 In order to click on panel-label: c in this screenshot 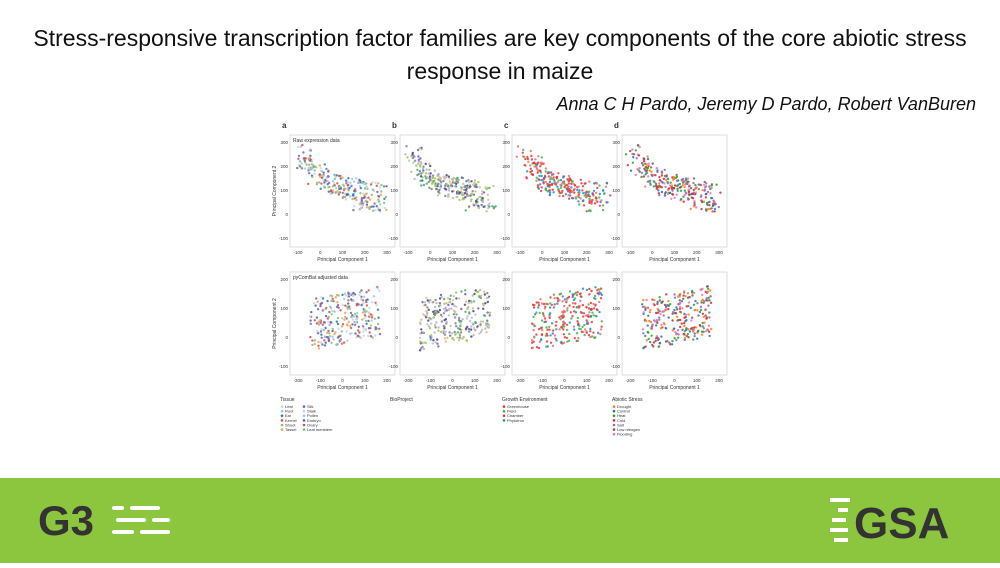, I will do `click(506, 125)`.